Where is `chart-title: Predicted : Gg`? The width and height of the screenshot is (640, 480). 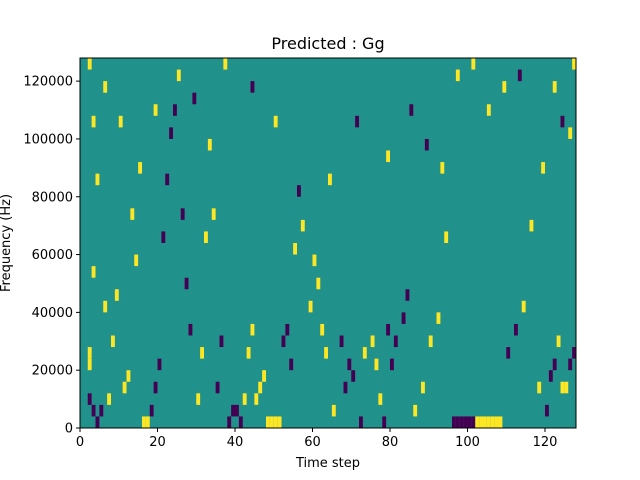
chart-title: Predicted : Gg is located at coordinates (327, 43).